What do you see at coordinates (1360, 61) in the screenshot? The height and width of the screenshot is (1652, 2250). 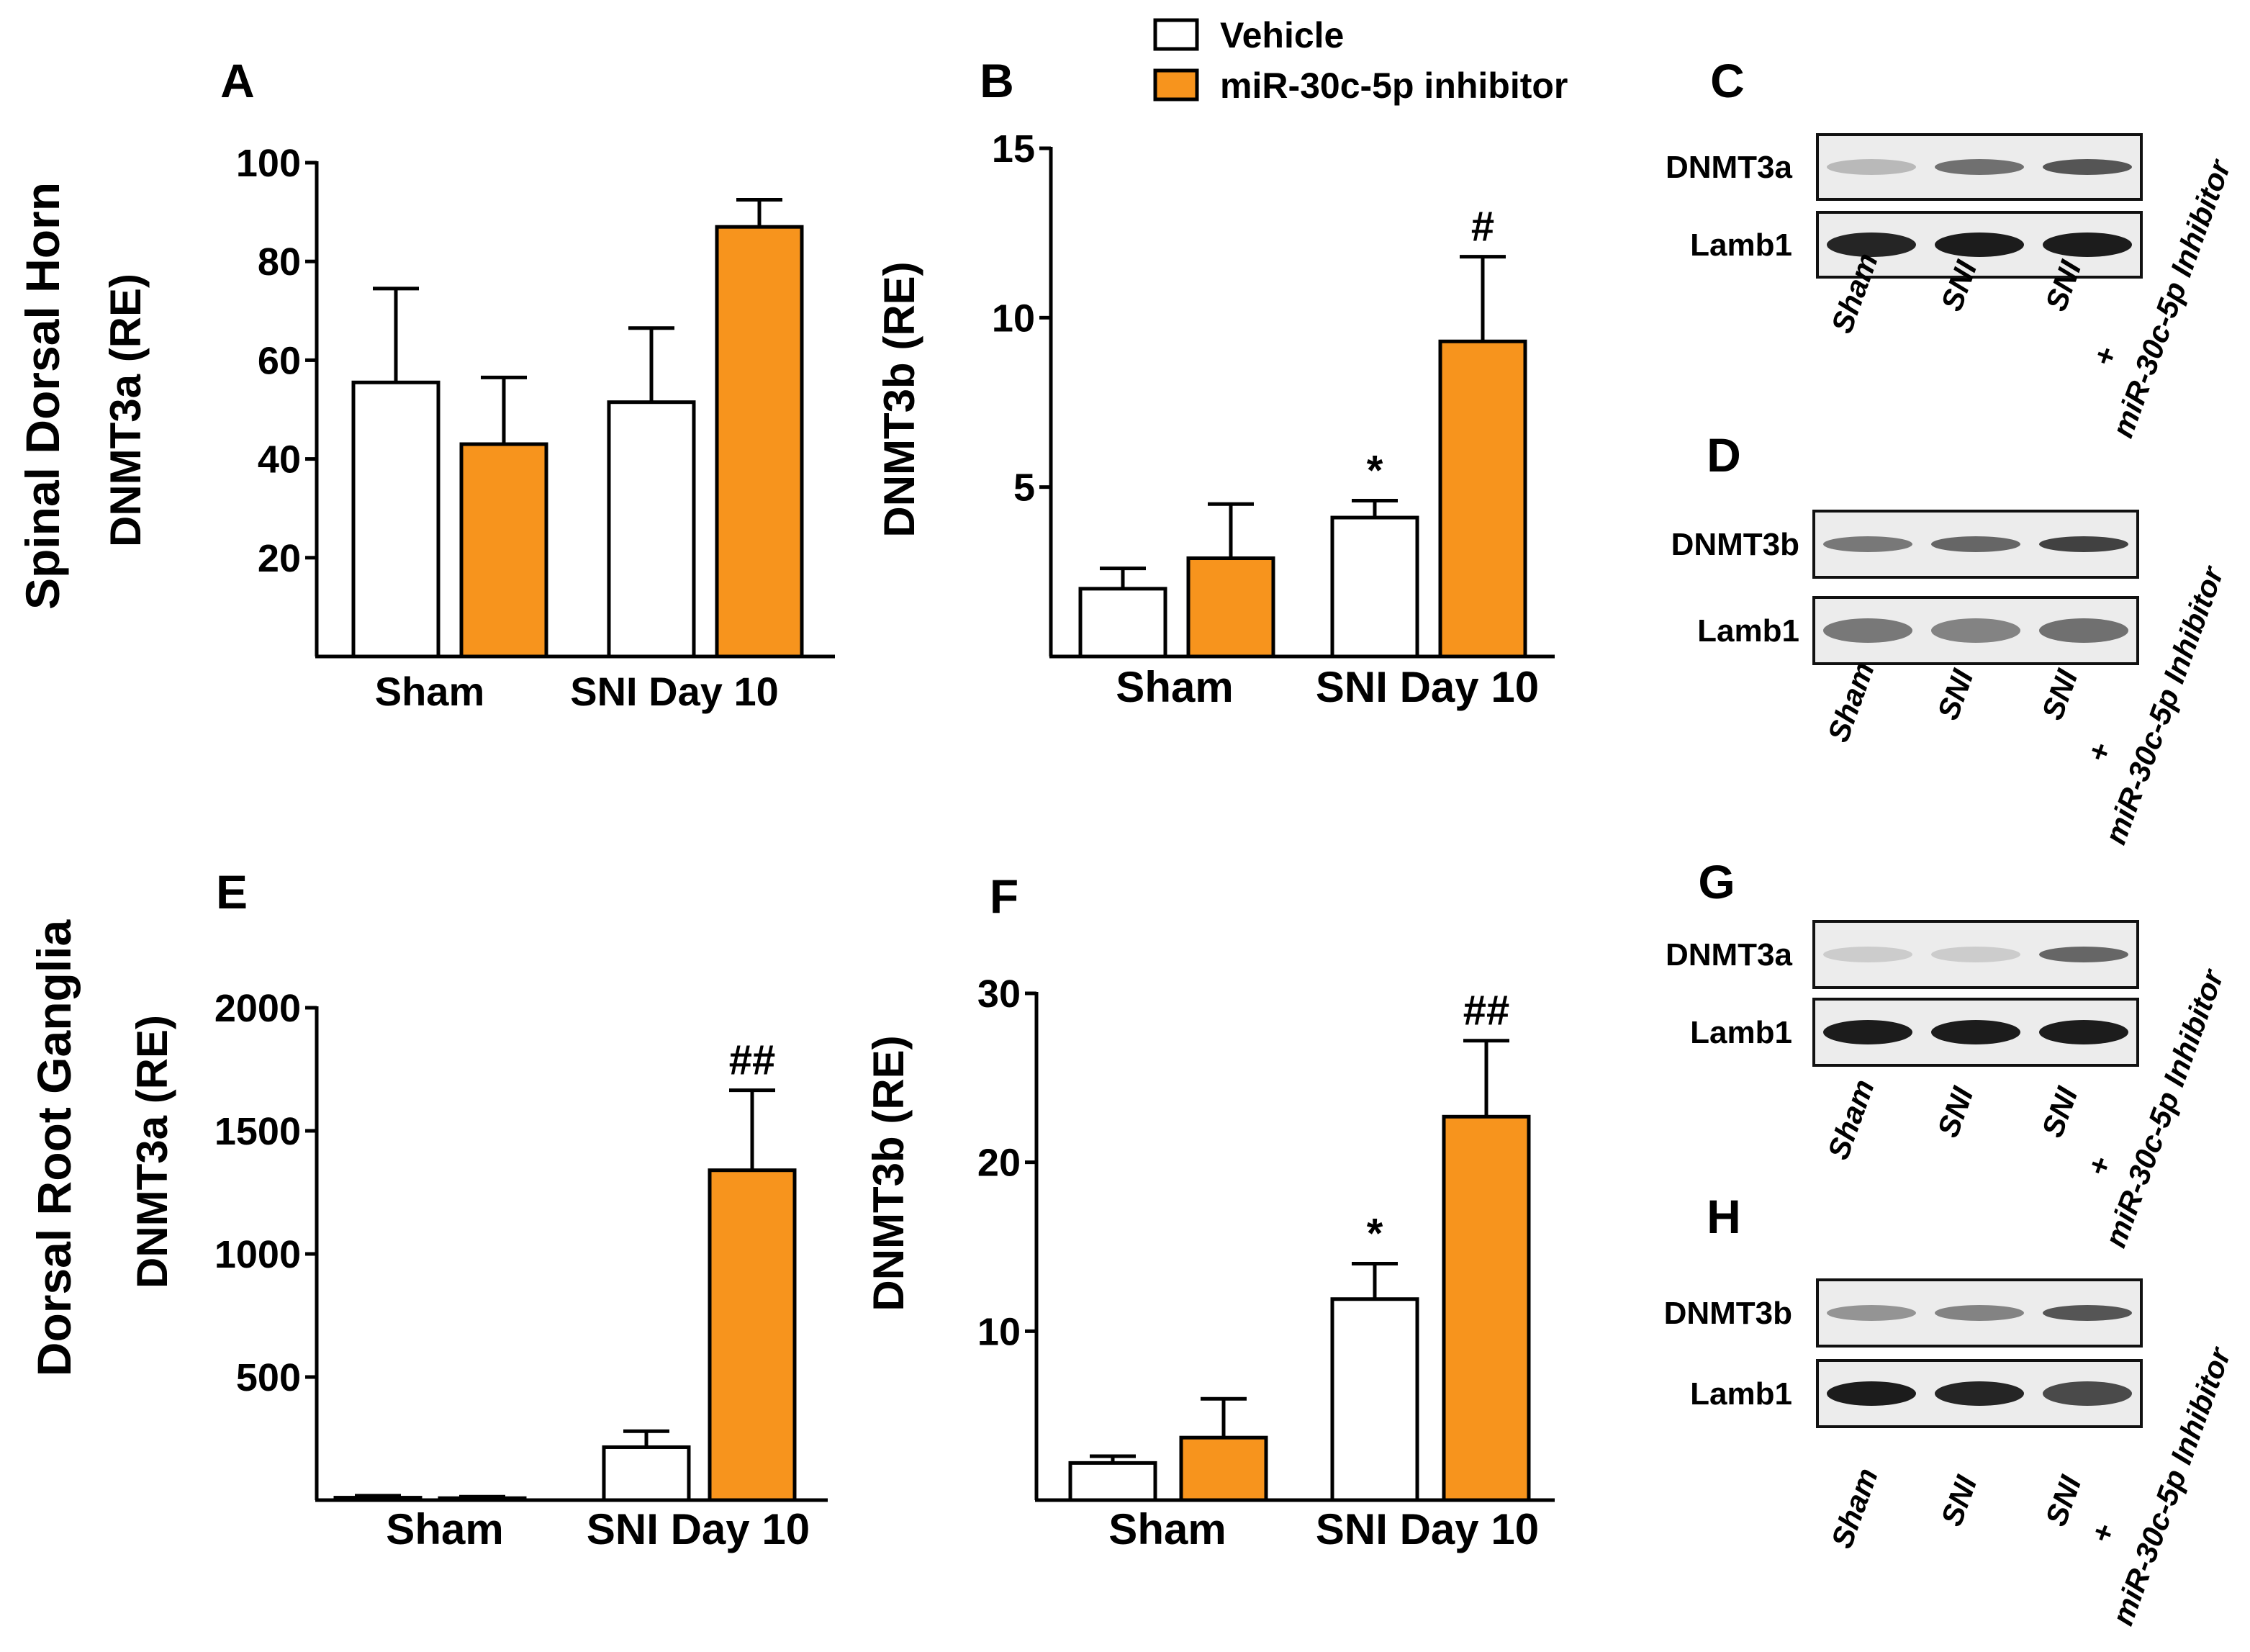 I see `legend: Vehicle miR-30c-5p inhibitor` at bounding box center [1360, 61].